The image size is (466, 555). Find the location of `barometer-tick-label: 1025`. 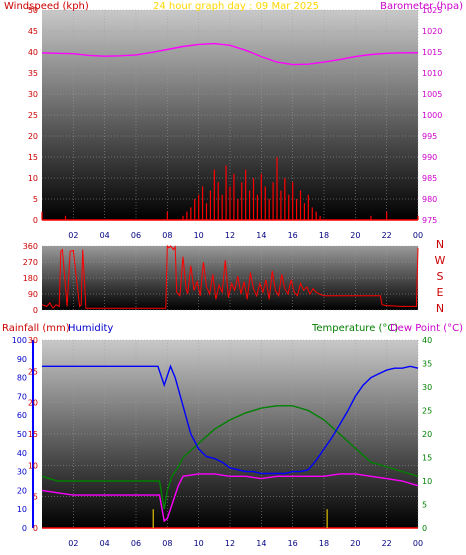

barometer-tick-label: 1025 is located at coordinates (432, 10).